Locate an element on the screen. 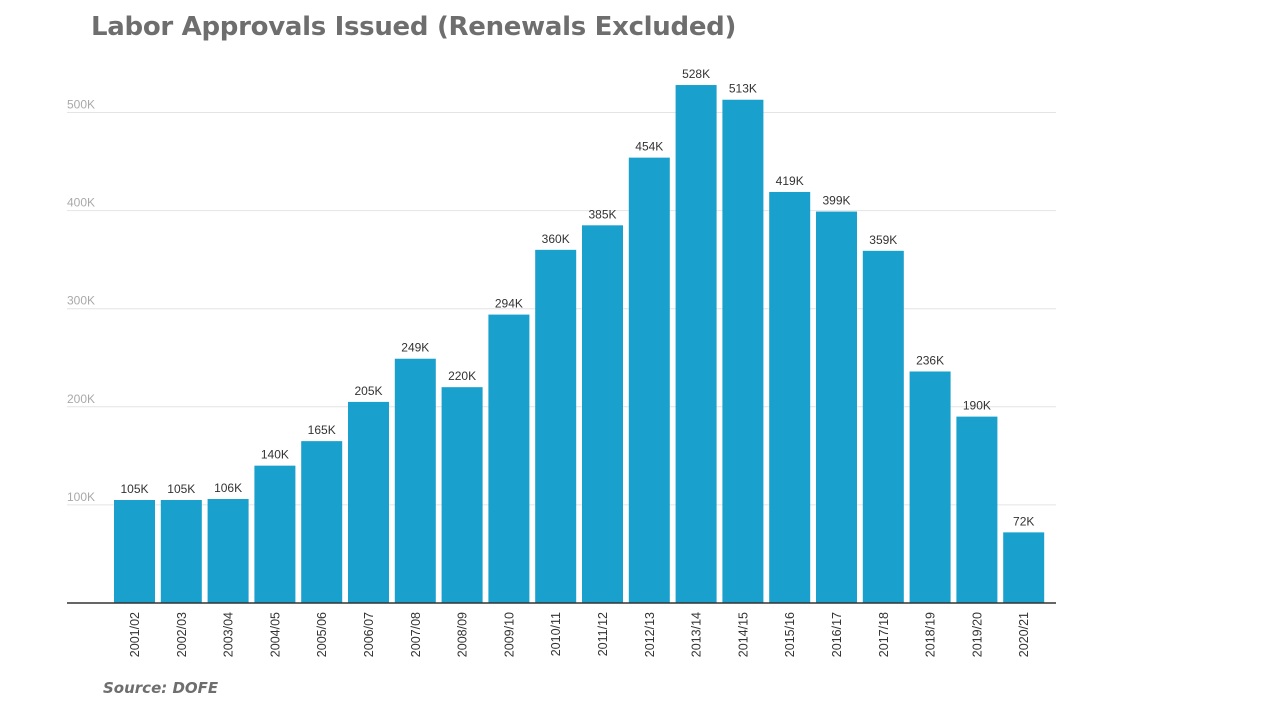  data-label: 385K is located at coordinates (602, 214).